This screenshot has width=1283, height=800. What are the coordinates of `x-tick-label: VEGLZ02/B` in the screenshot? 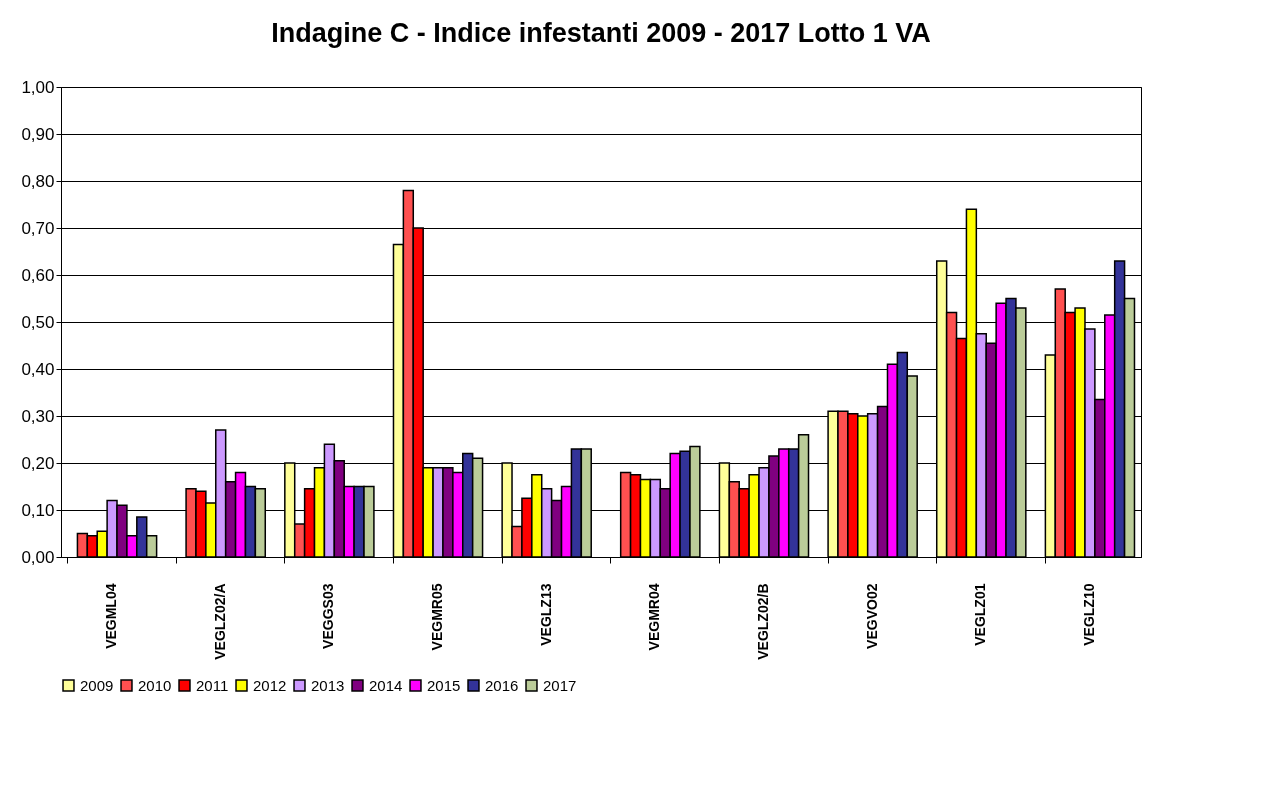 It's located at (762, 621).